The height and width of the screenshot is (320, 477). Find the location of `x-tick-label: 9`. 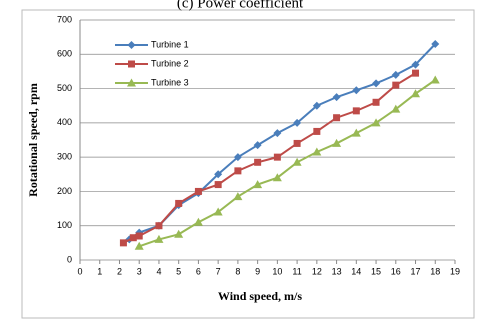

x-tick-label: 9 is located at coordinates (257, 271).